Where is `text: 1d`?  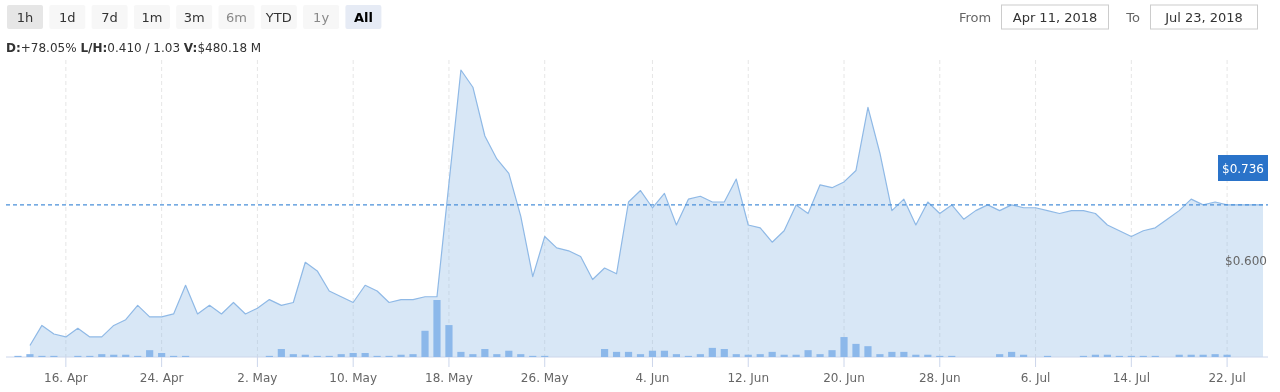 text: 1d is located at coordinates (67, 17).